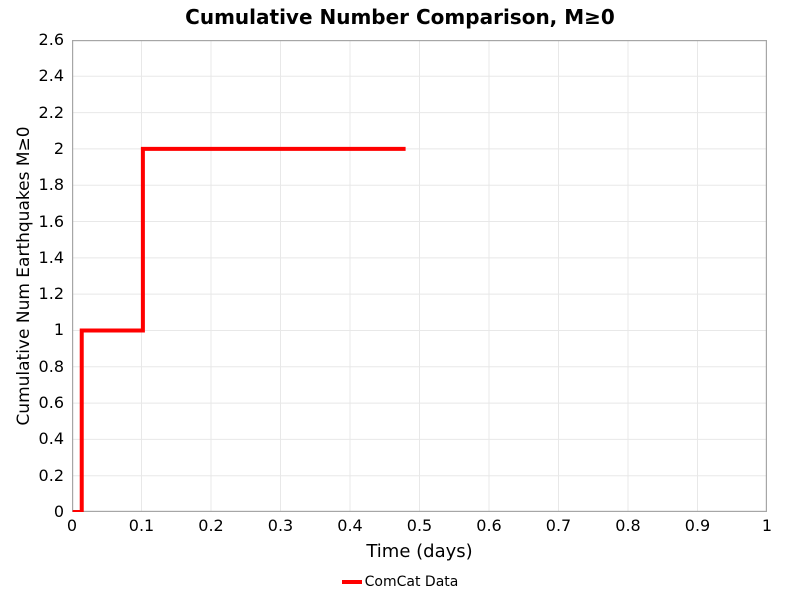  What do you see at coordinates (419, 525) in the screenshot?
I see `x-tick-label: 0.5` at bounding box center [419, 525].